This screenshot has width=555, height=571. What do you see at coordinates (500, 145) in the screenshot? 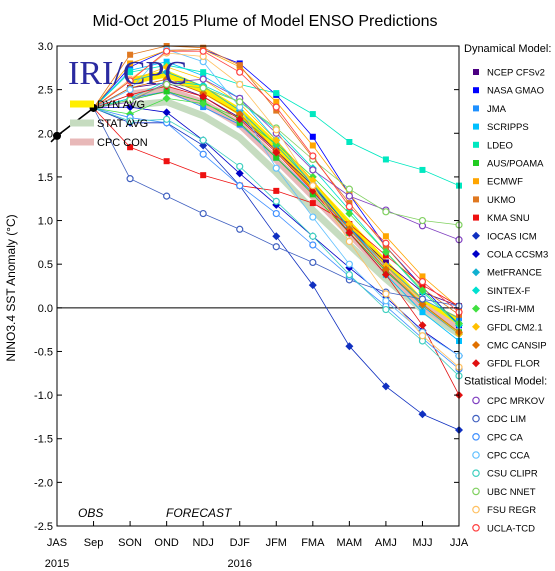
I see `legend-label: LDEO` at bounding box center [500, 145].